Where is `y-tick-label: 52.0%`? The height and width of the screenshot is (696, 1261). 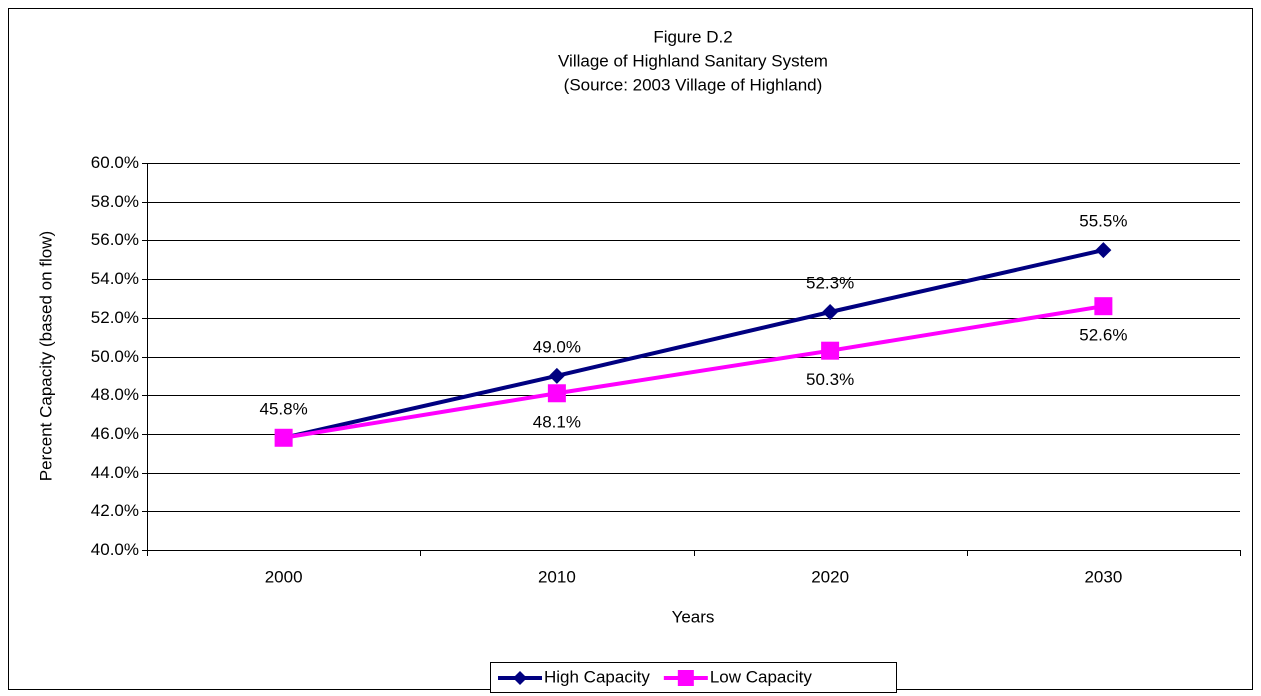 y-tick-label: 52.0% is located at coordinates (115, 317).